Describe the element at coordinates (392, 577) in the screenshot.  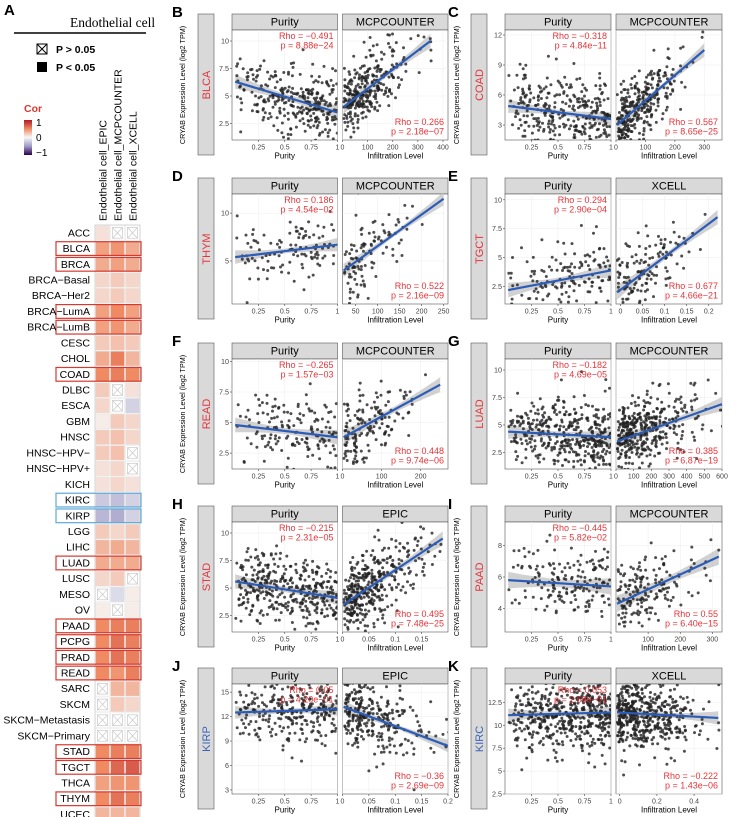
I see `data-points` at that location.